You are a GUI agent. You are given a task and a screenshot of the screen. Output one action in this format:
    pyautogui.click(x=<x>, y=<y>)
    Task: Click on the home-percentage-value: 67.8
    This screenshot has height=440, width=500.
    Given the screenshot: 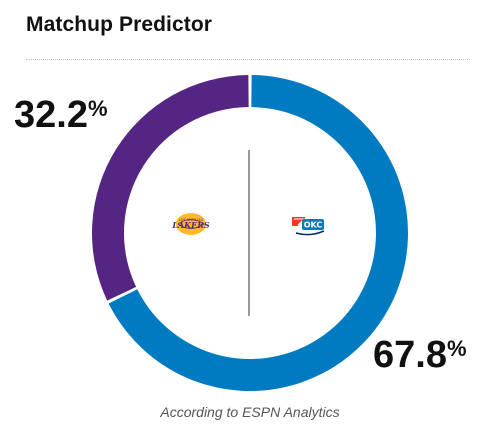 What is the action you would take?
    pyautogui.click(x=410, y=355)
    